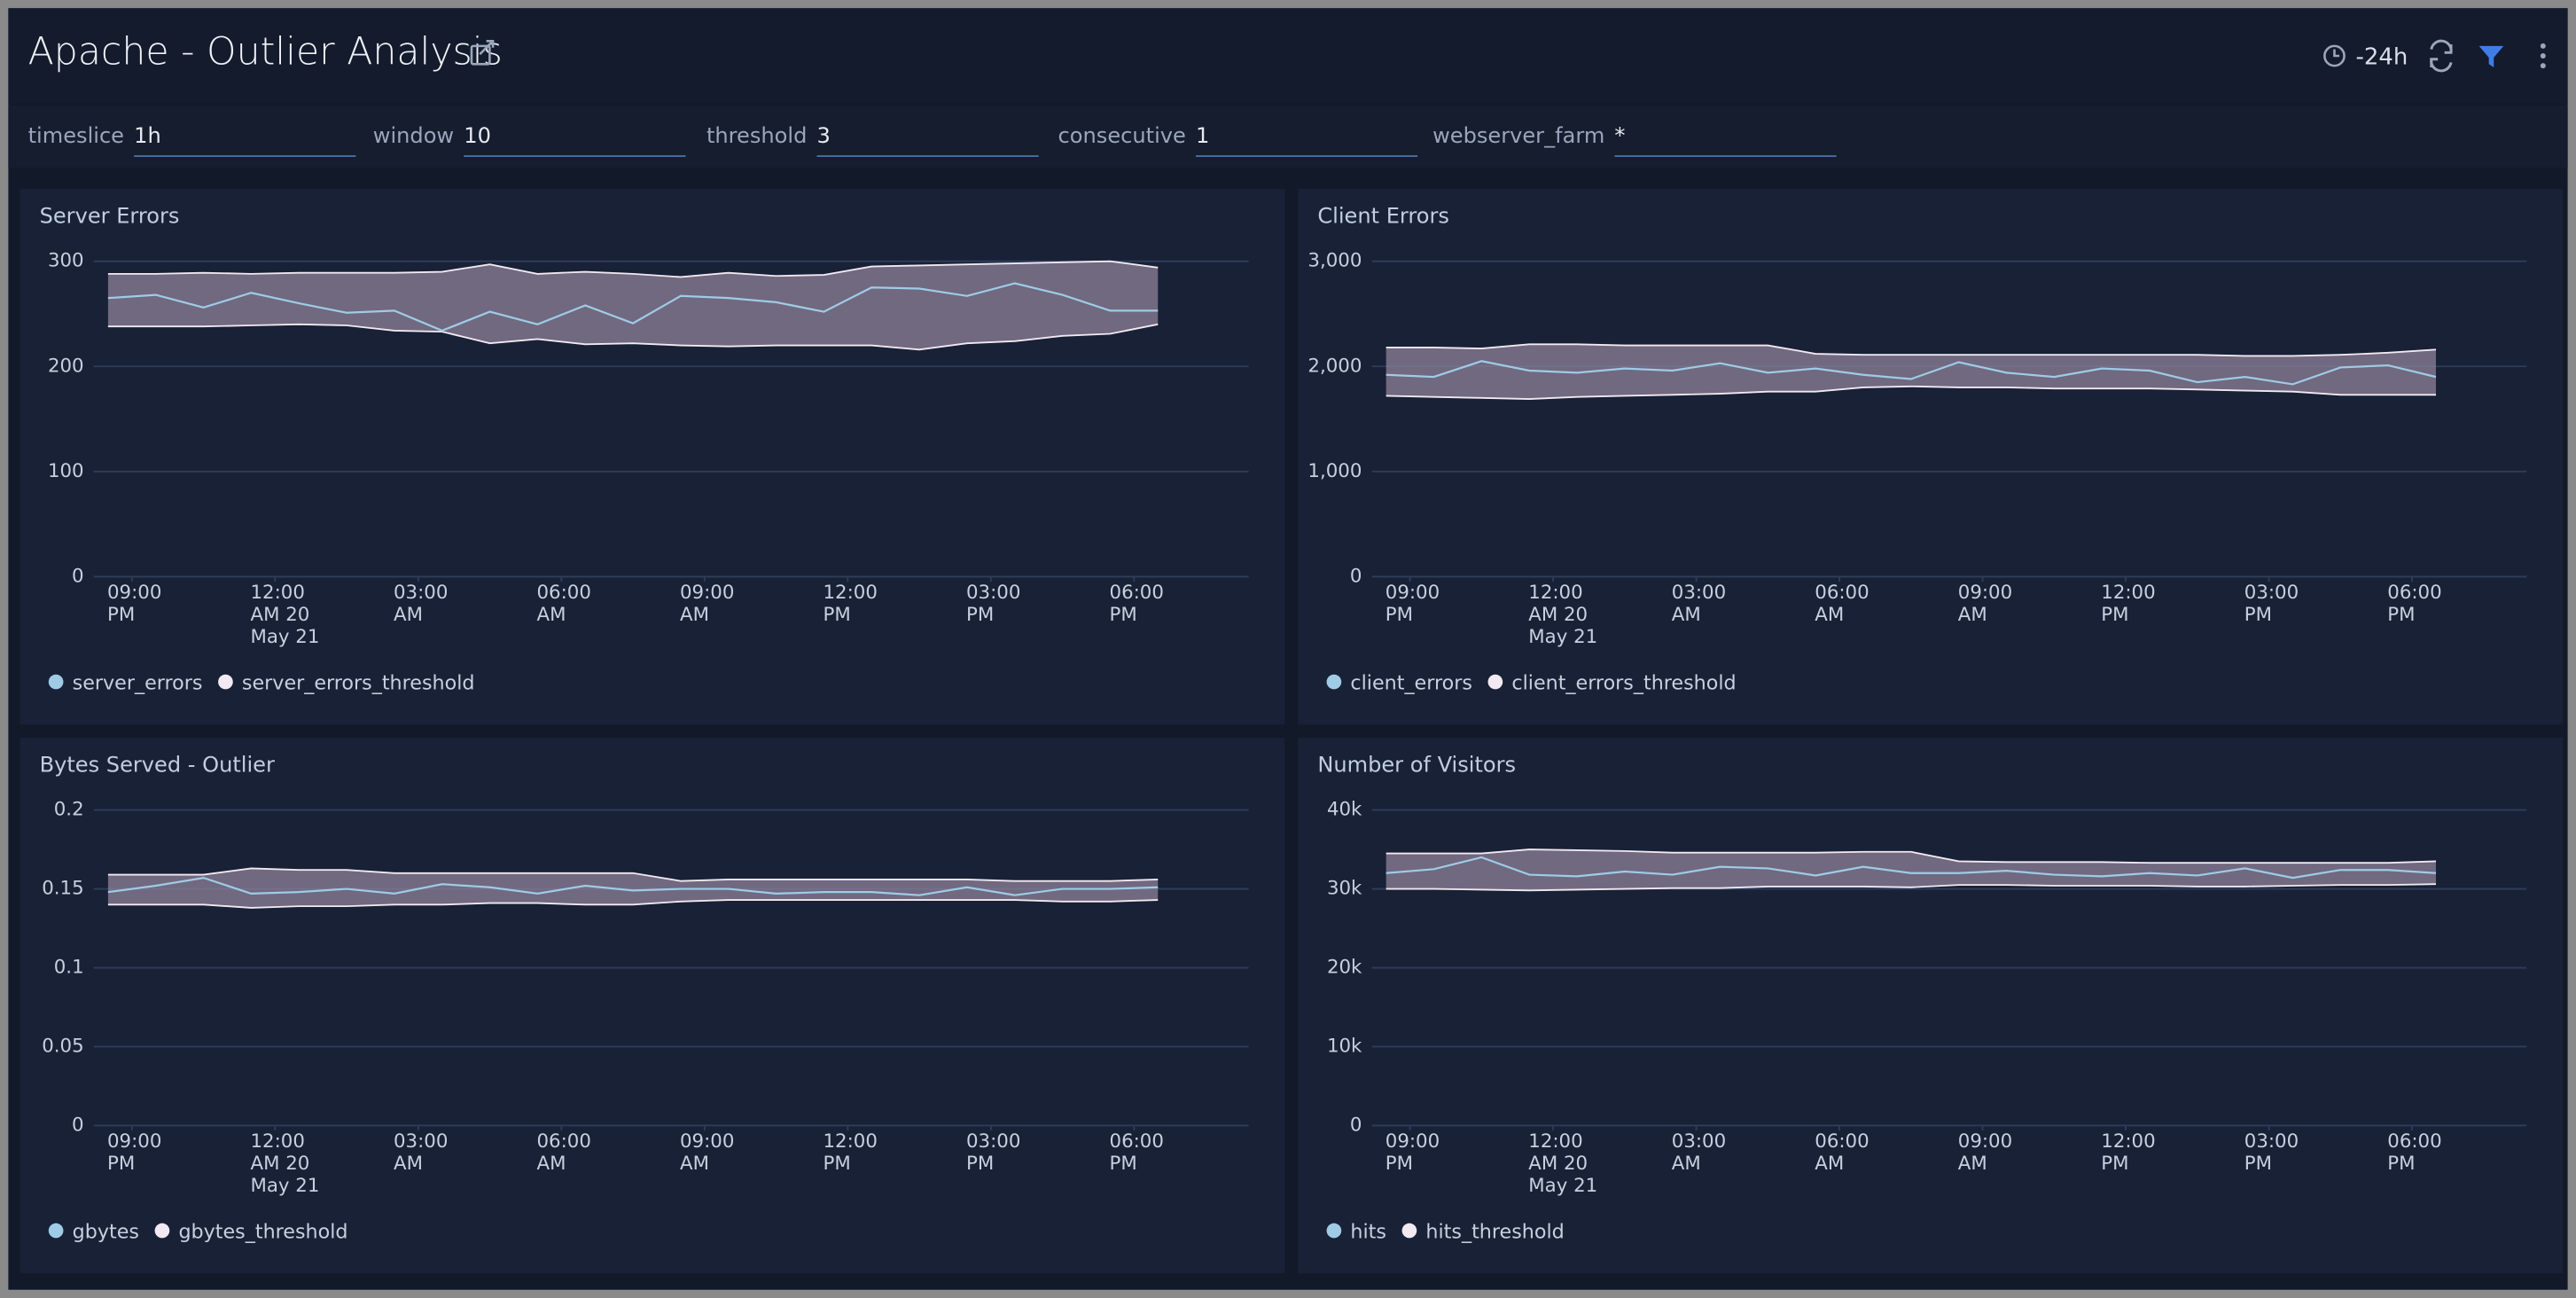 Image resolution: width=2576 pixels, height=1298 pixels. Describe the element at coordinates (1368, 1231) in the screenshot. I see `legend-label: hits` at that location.